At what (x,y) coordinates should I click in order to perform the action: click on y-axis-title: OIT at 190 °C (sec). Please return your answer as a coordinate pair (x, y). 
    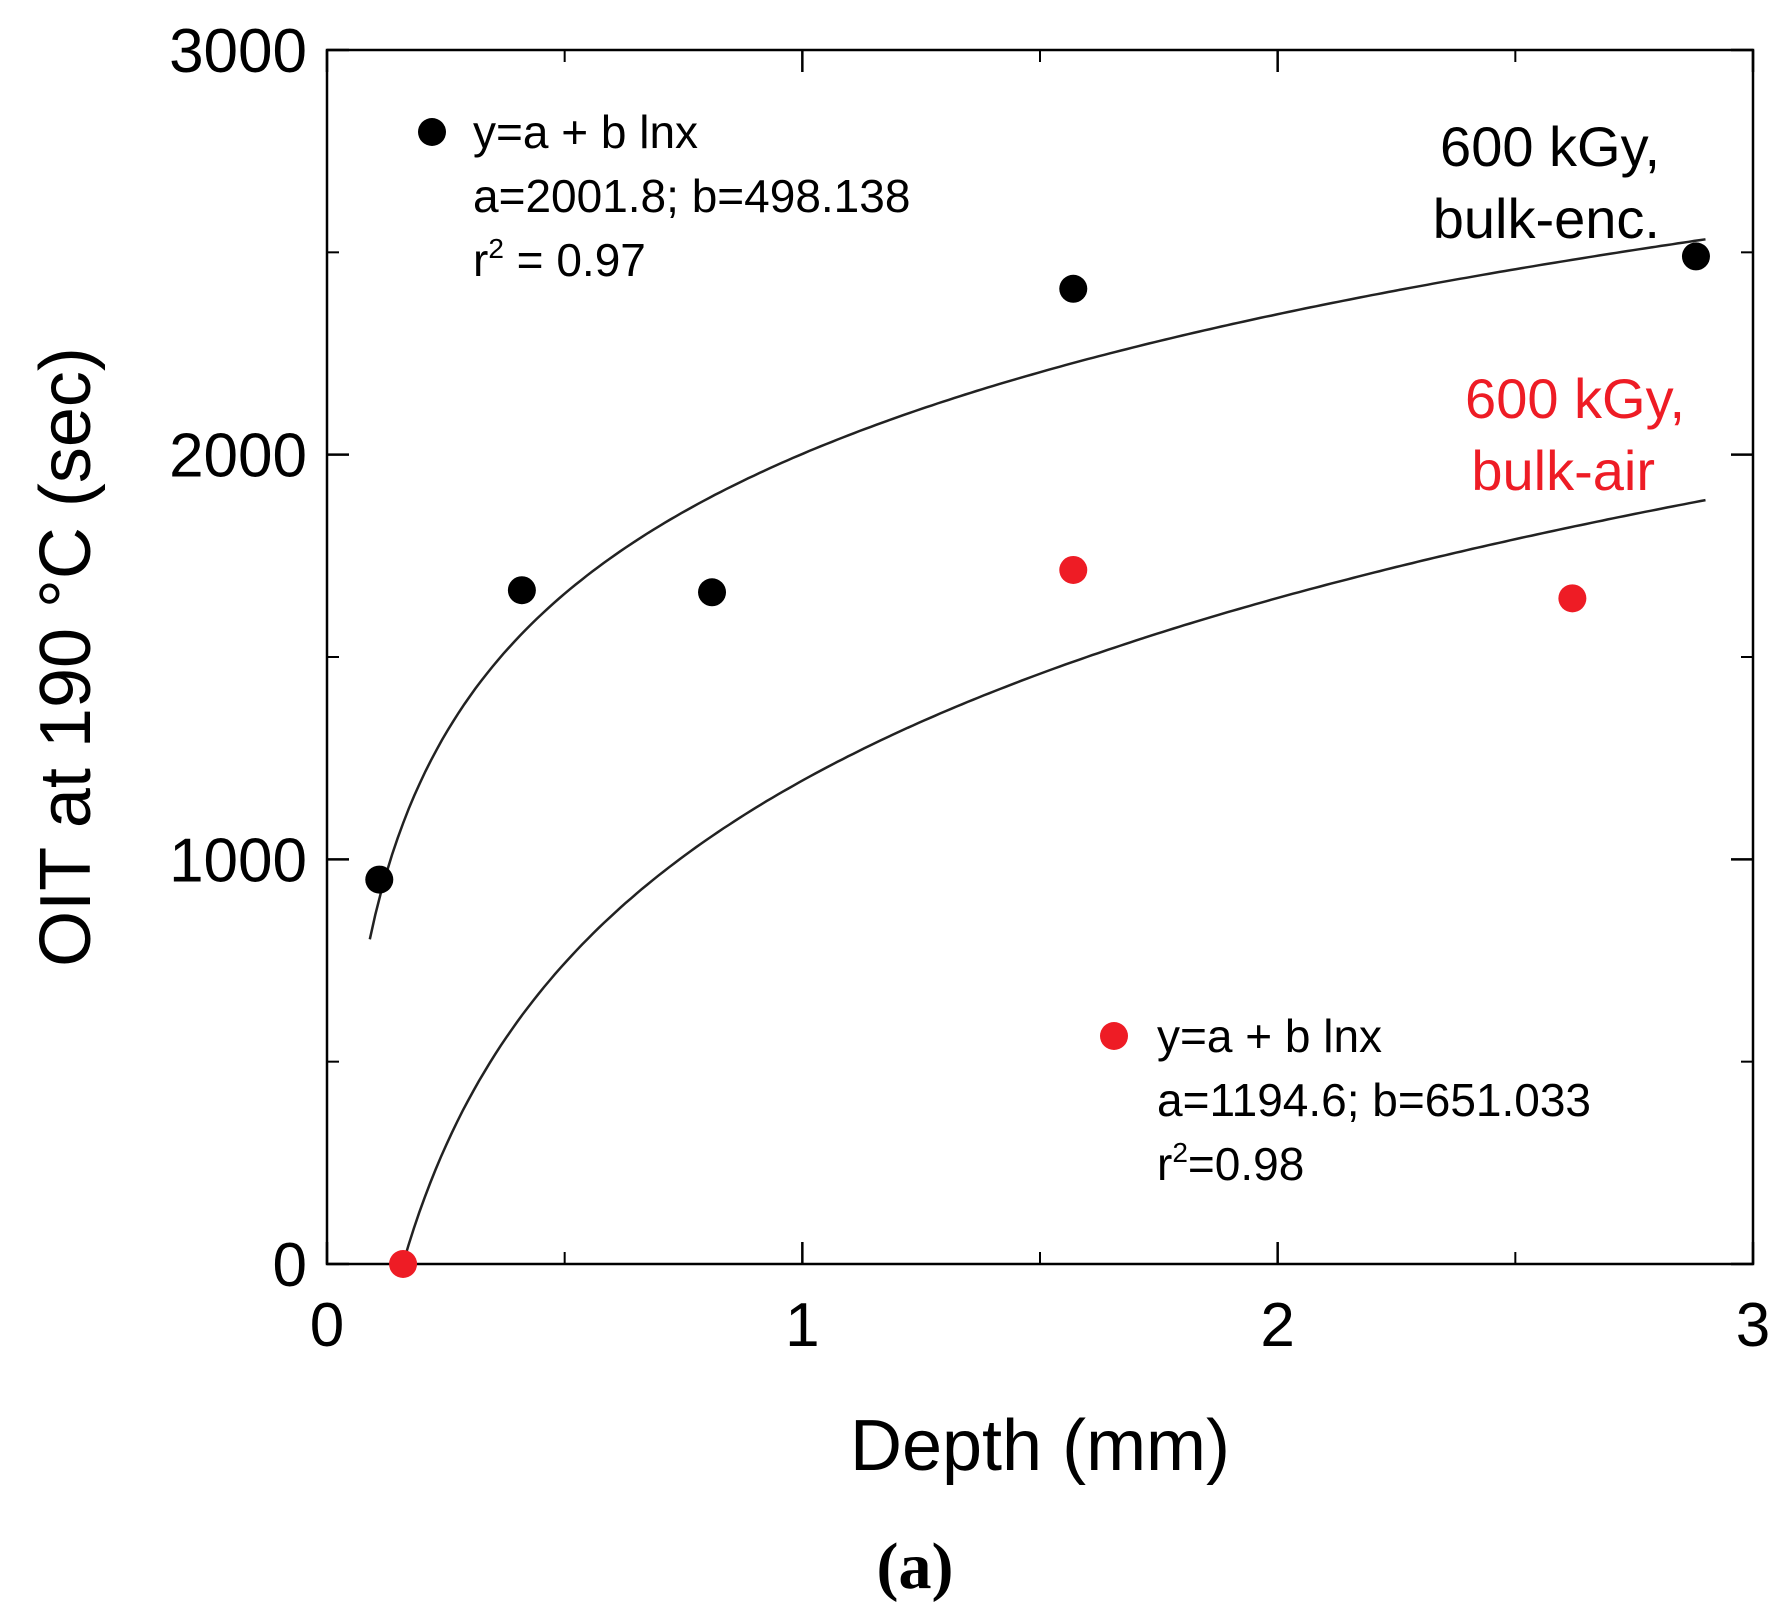
    Looking at the image, I should click on (66, 657).